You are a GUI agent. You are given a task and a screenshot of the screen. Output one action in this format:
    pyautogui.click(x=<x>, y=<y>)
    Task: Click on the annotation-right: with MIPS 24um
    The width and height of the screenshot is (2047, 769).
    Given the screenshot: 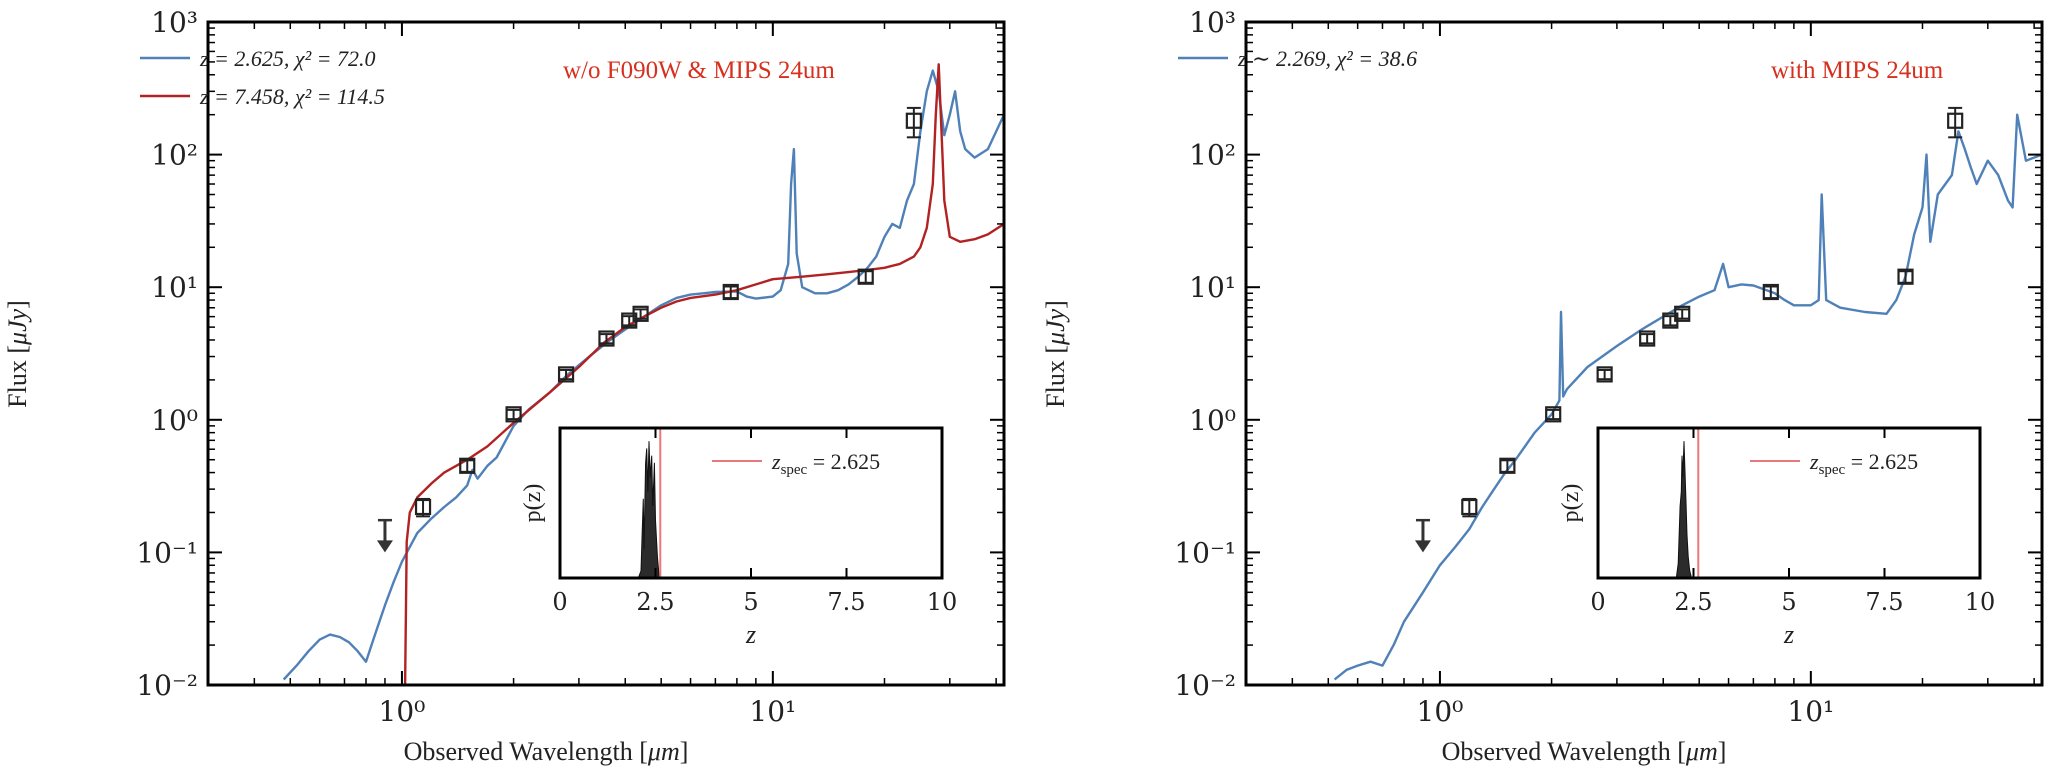 What is the action you would take?
    pyautogui.click(x=1857, y=70)
    